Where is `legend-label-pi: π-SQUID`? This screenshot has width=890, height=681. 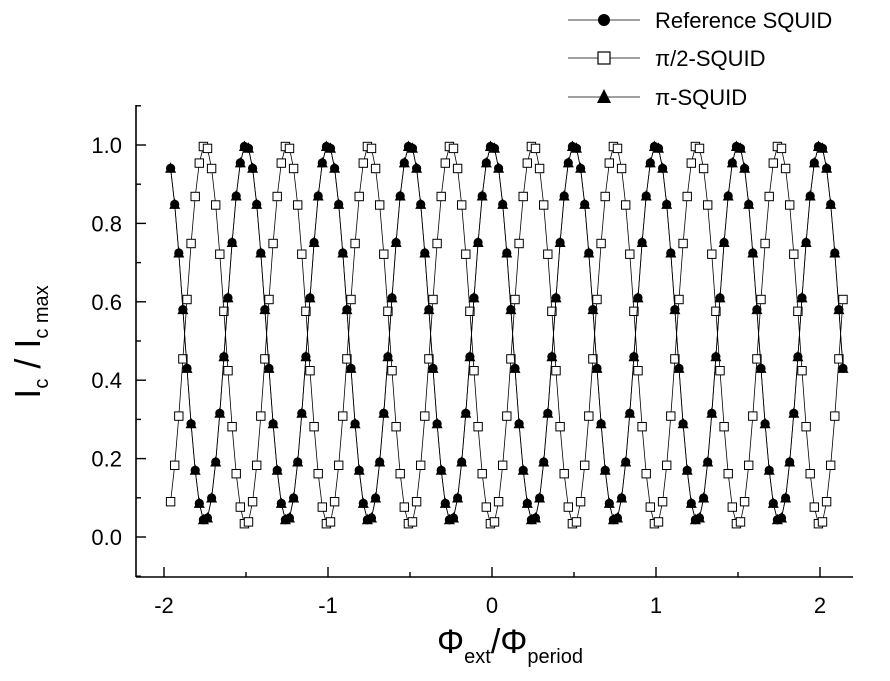
legend-label-pi: π-SQUID is located at coordinates (701, 97).